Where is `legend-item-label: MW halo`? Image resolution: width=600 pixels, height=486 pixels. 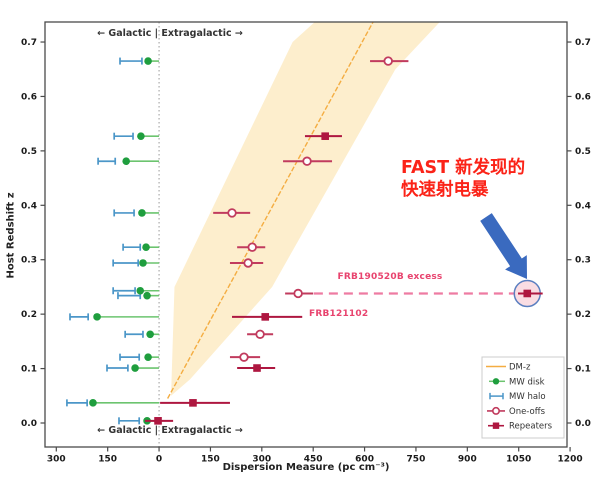
legend-item-label: MW halo is located at coordinates (527, 397).